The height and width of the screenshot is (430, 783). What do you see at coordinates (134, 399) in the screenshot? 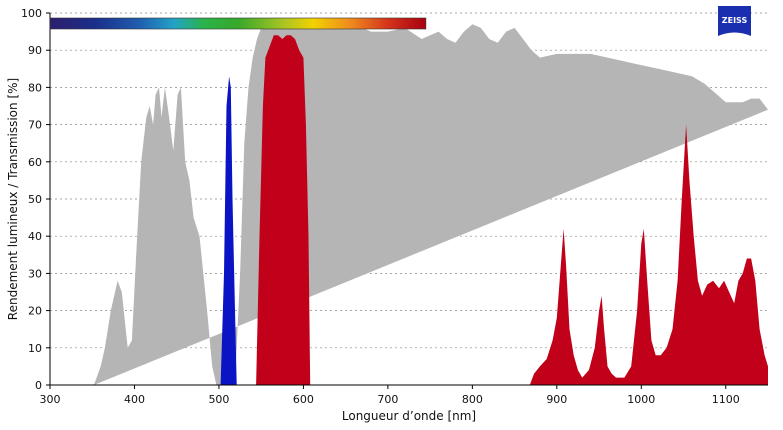
I see `x-tick-label: 400` at bounding box center [134, 399].